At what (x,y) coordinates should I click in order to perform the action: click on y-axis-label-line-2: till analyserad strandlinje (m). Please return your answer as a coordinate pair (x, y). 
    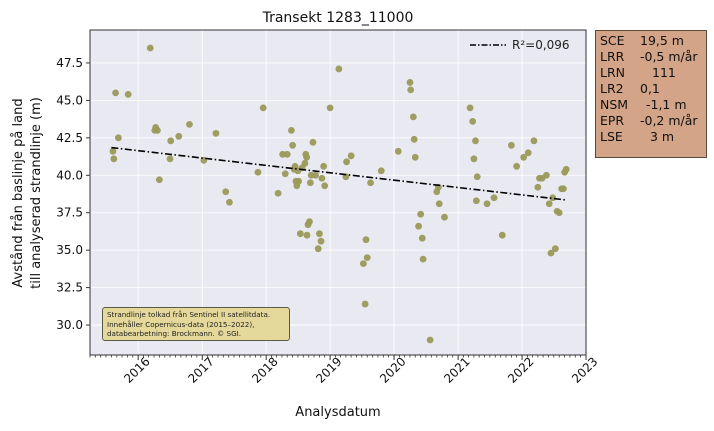
    Looking at the image, I should click on (36, 193).